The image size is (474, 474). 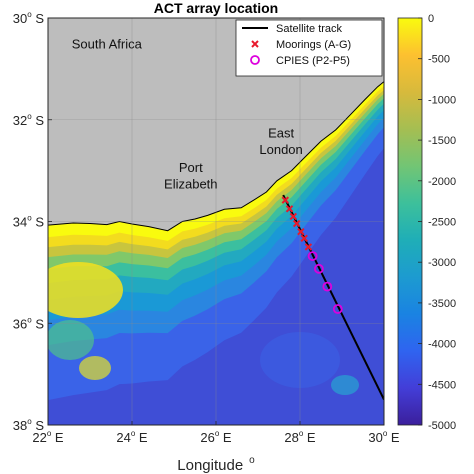 I want to click on x-axis-ticks: 22o E 24o E 26o E 28o E 30o E, so click(x=216, y=433).